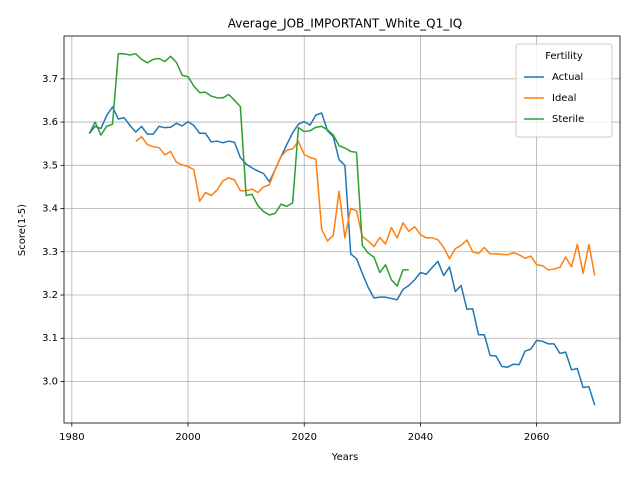 Image resolution: width=640 pixels, height=480 pixels. Describe the element at coordinates (50, 252) in the screenshot. I see `y-tick-label: 3.3` at that location.